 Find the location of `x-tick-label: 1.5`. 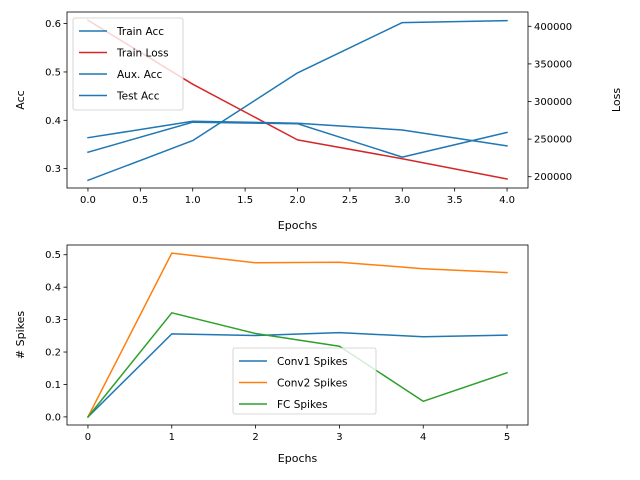

x-tick-label: 1.5 is located at coordinates (245, 200).